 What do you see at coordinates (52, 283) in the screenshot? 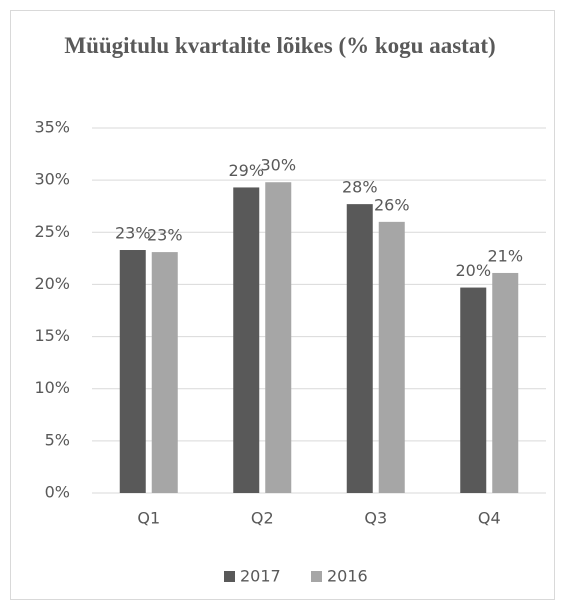
I see `y-tick-label: 20%` at bounding box center [52, 283].